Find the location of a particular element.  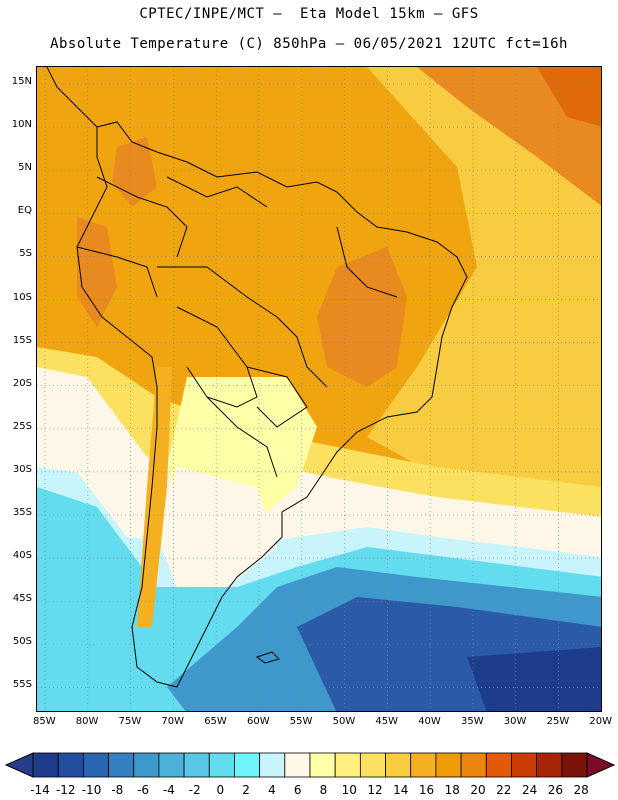

lat-label: 5N is located at coordinates (25, 168).